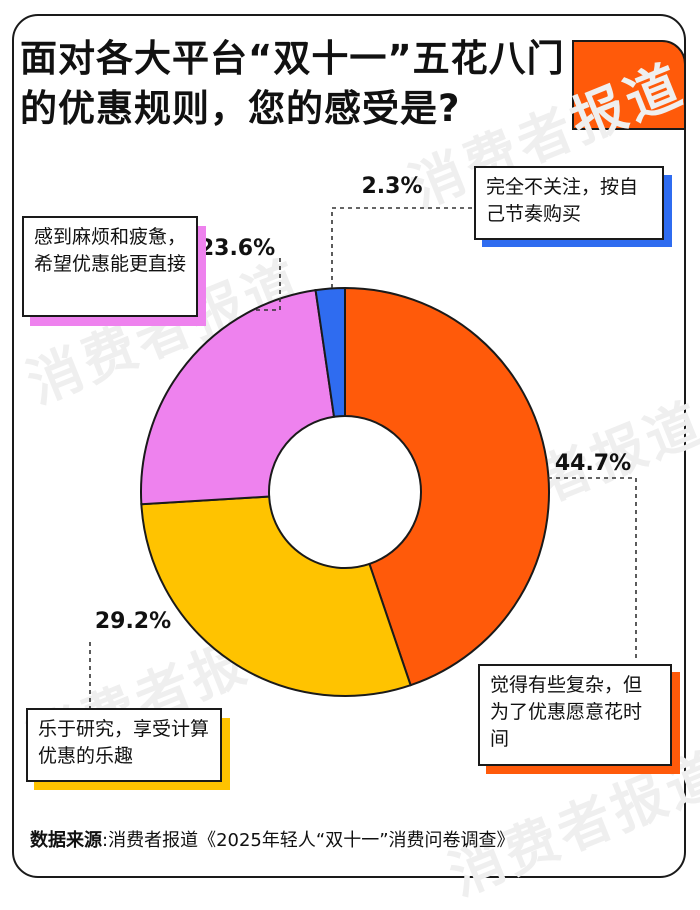 The image size is (700, 910). What do you see at coordinates (133, 621) in the screenshot?
I see `slice-percent-label: 29.2%` at bounding box center [133, 621].